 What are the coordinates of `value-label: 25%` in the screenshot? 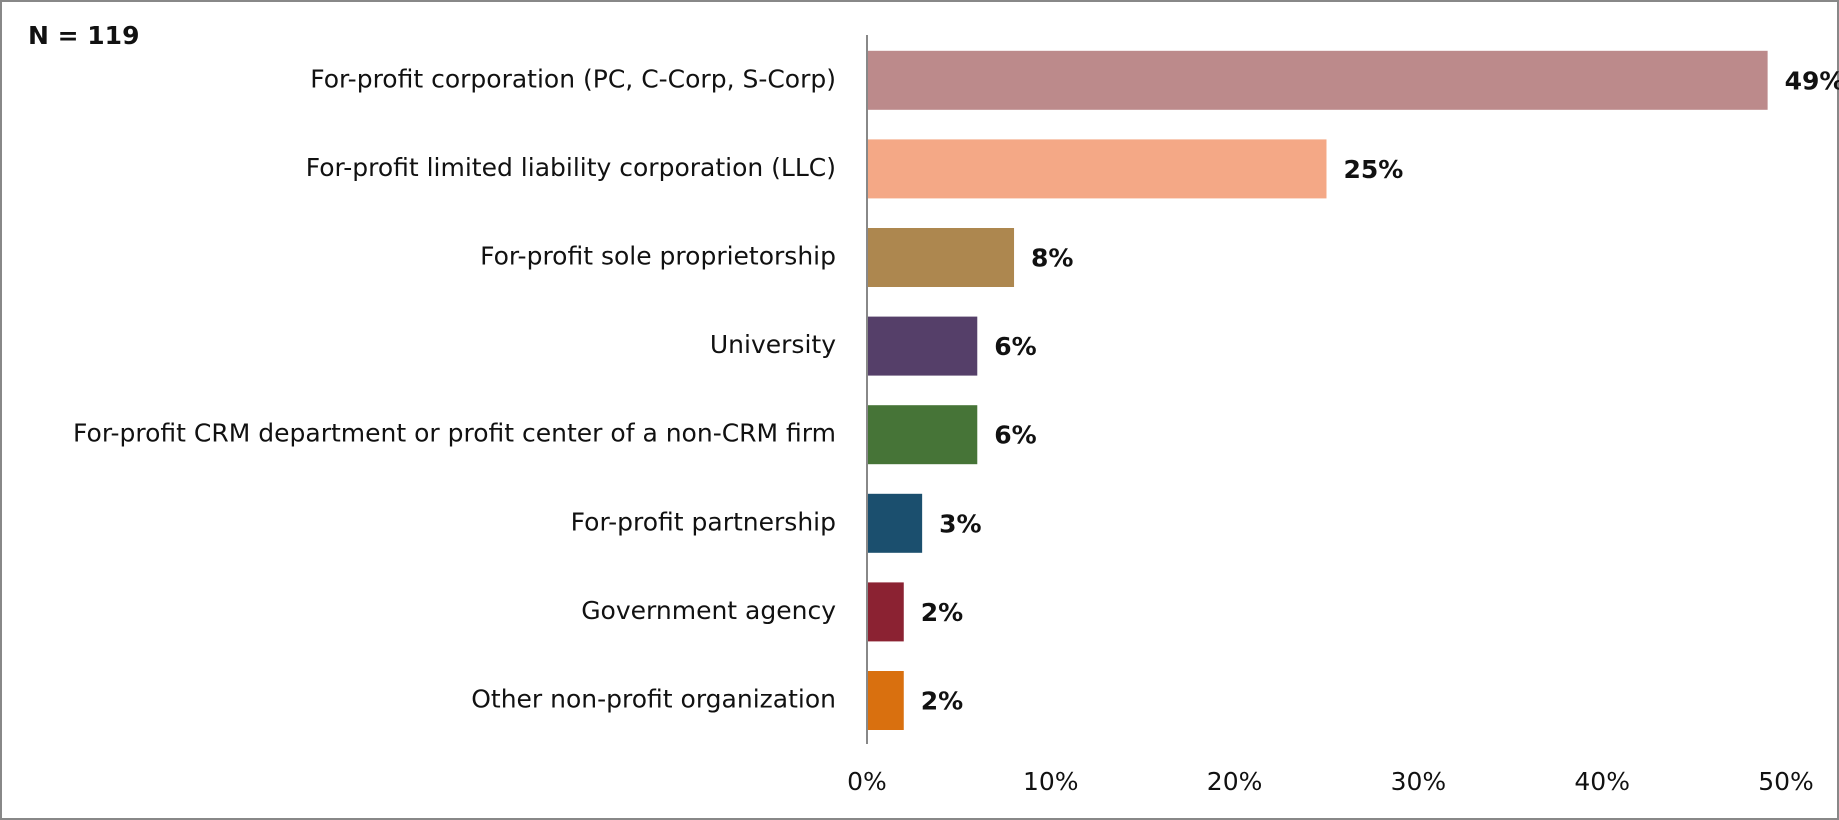 It's located at (1374, 169).